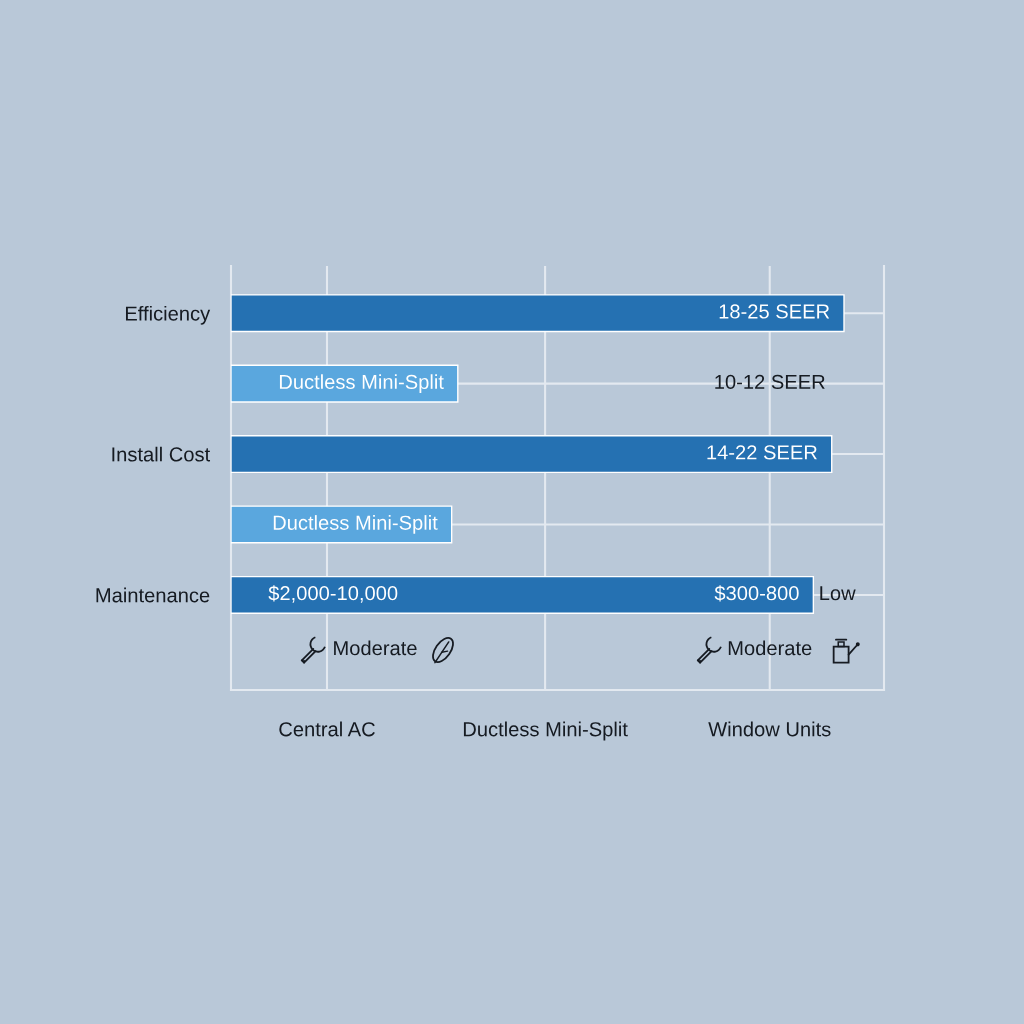  What do you see at coordinates (756, 593) in the screenshot?
I see `annotation: $300-800` at bounding box center [756, 593].